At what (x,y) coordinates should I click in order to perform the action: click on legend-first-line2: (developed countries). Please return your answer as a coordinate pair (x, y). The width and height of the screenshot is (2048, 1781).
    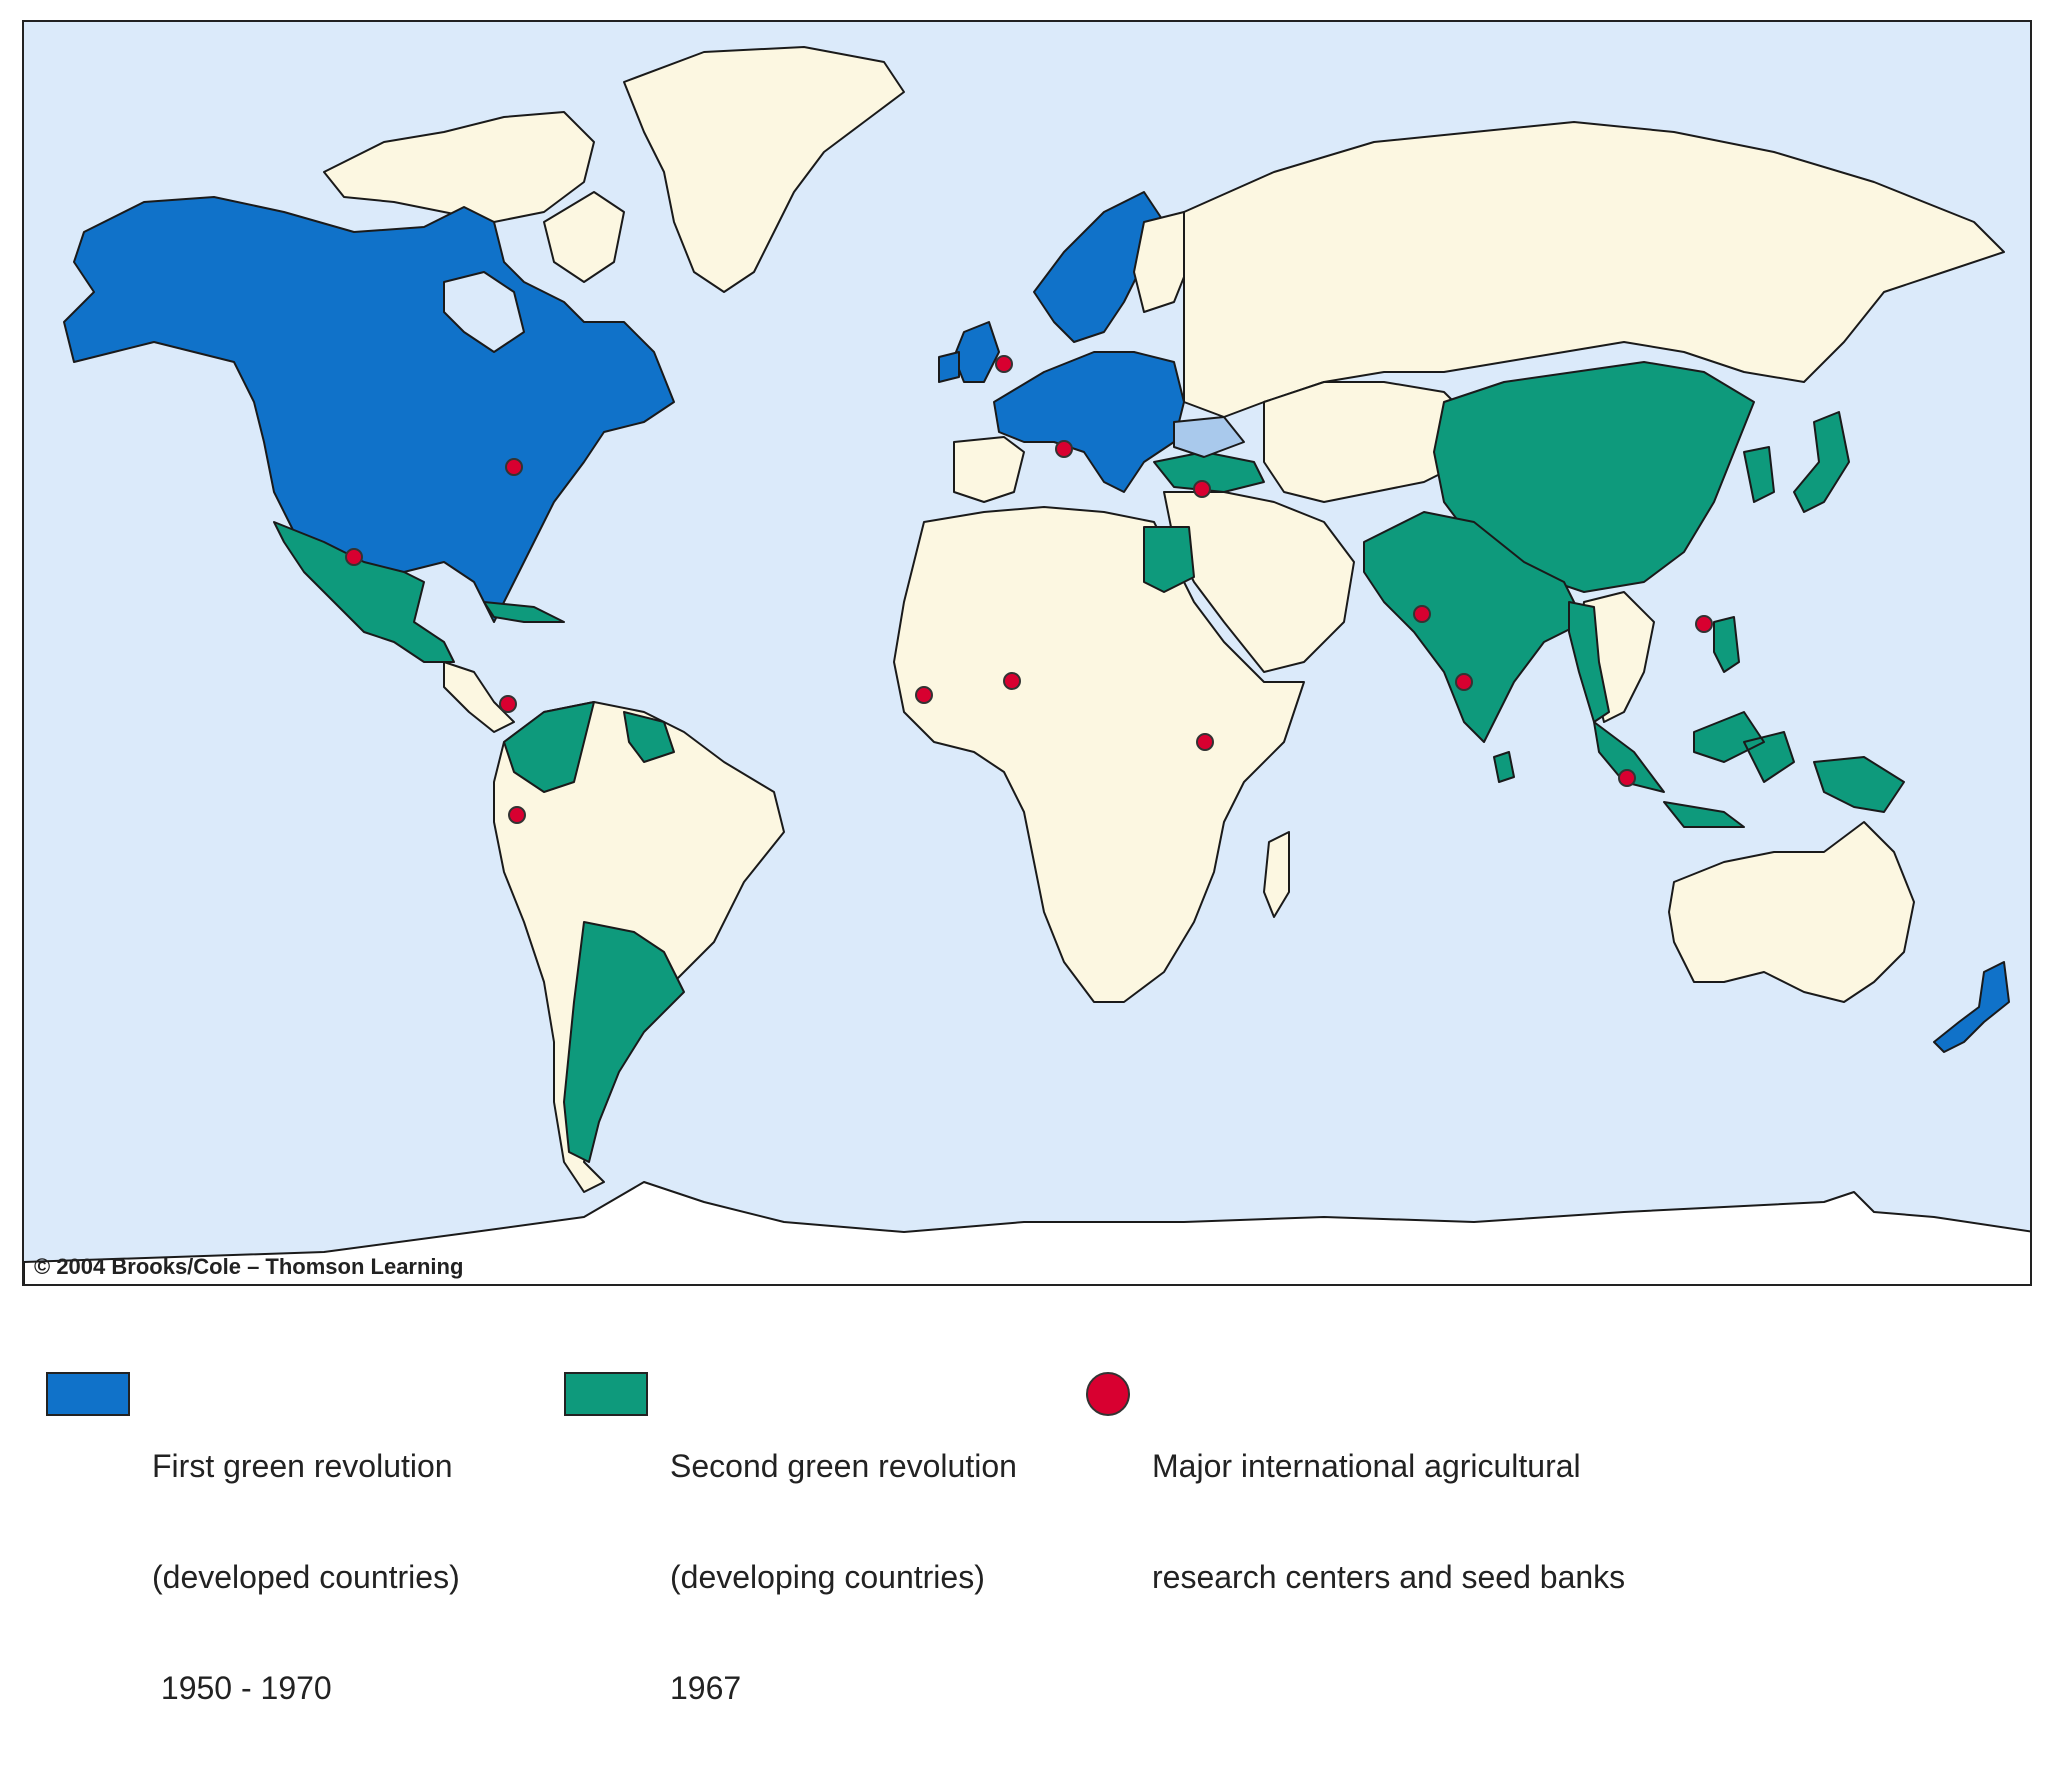
    Looking at the image, I should click on (306, 1577).